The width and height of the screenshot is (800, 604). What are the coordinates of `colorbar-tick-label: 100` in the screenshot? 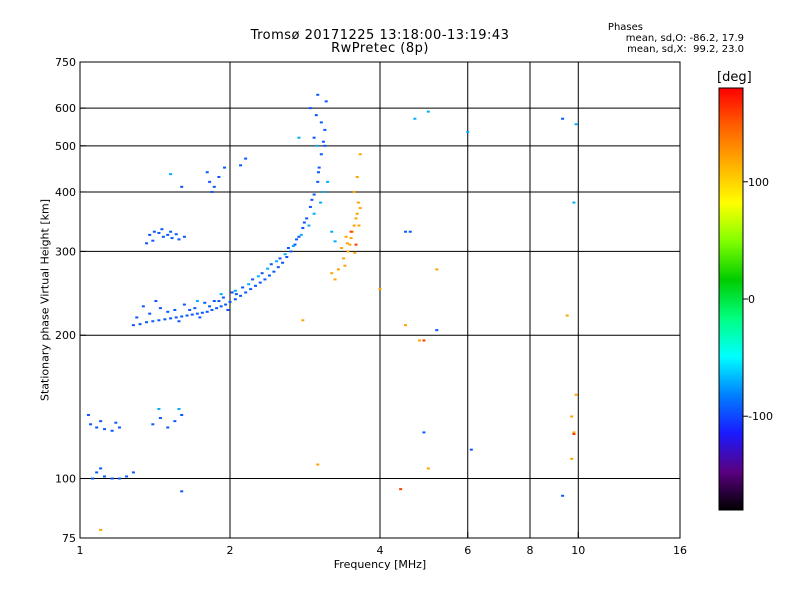 It's located at (758, 182).